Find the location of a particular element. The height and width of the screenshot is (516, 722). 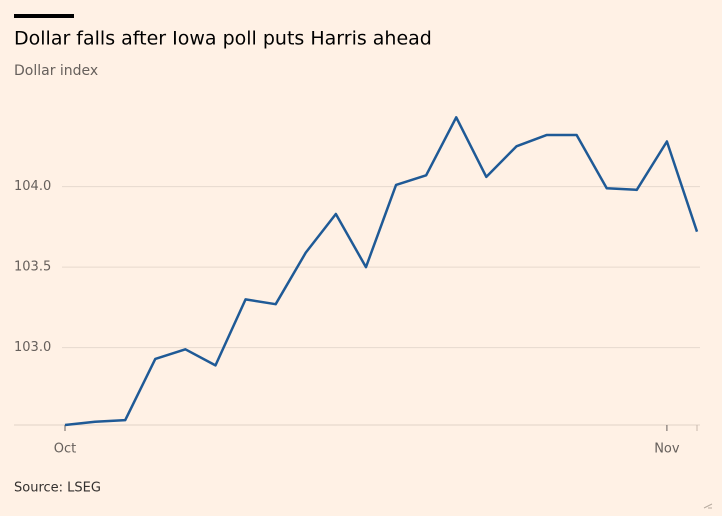

x-tick-label: Nov is located at coordinates (667, 449).